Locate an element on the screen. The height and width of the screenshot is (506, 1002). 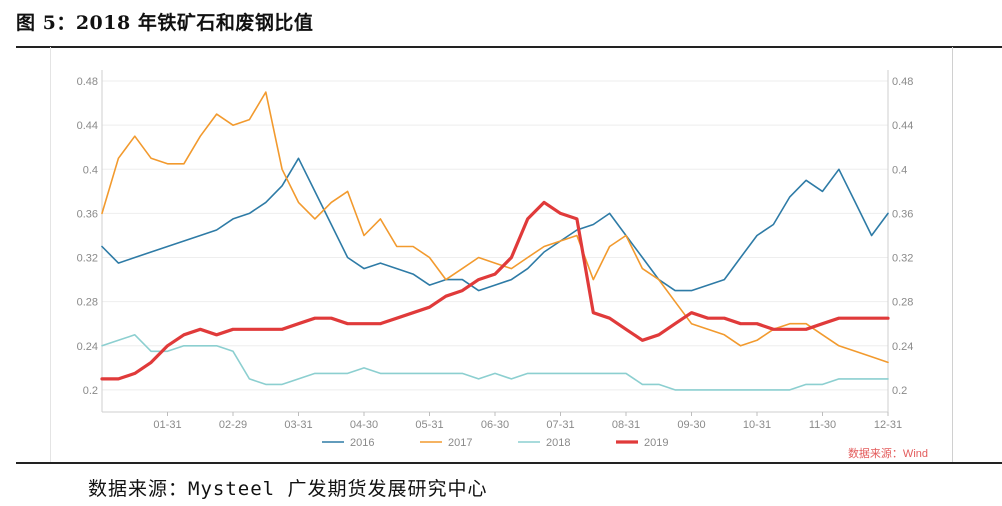
y-tick-label-left: 0.24 is located at coordinates (87, 347).